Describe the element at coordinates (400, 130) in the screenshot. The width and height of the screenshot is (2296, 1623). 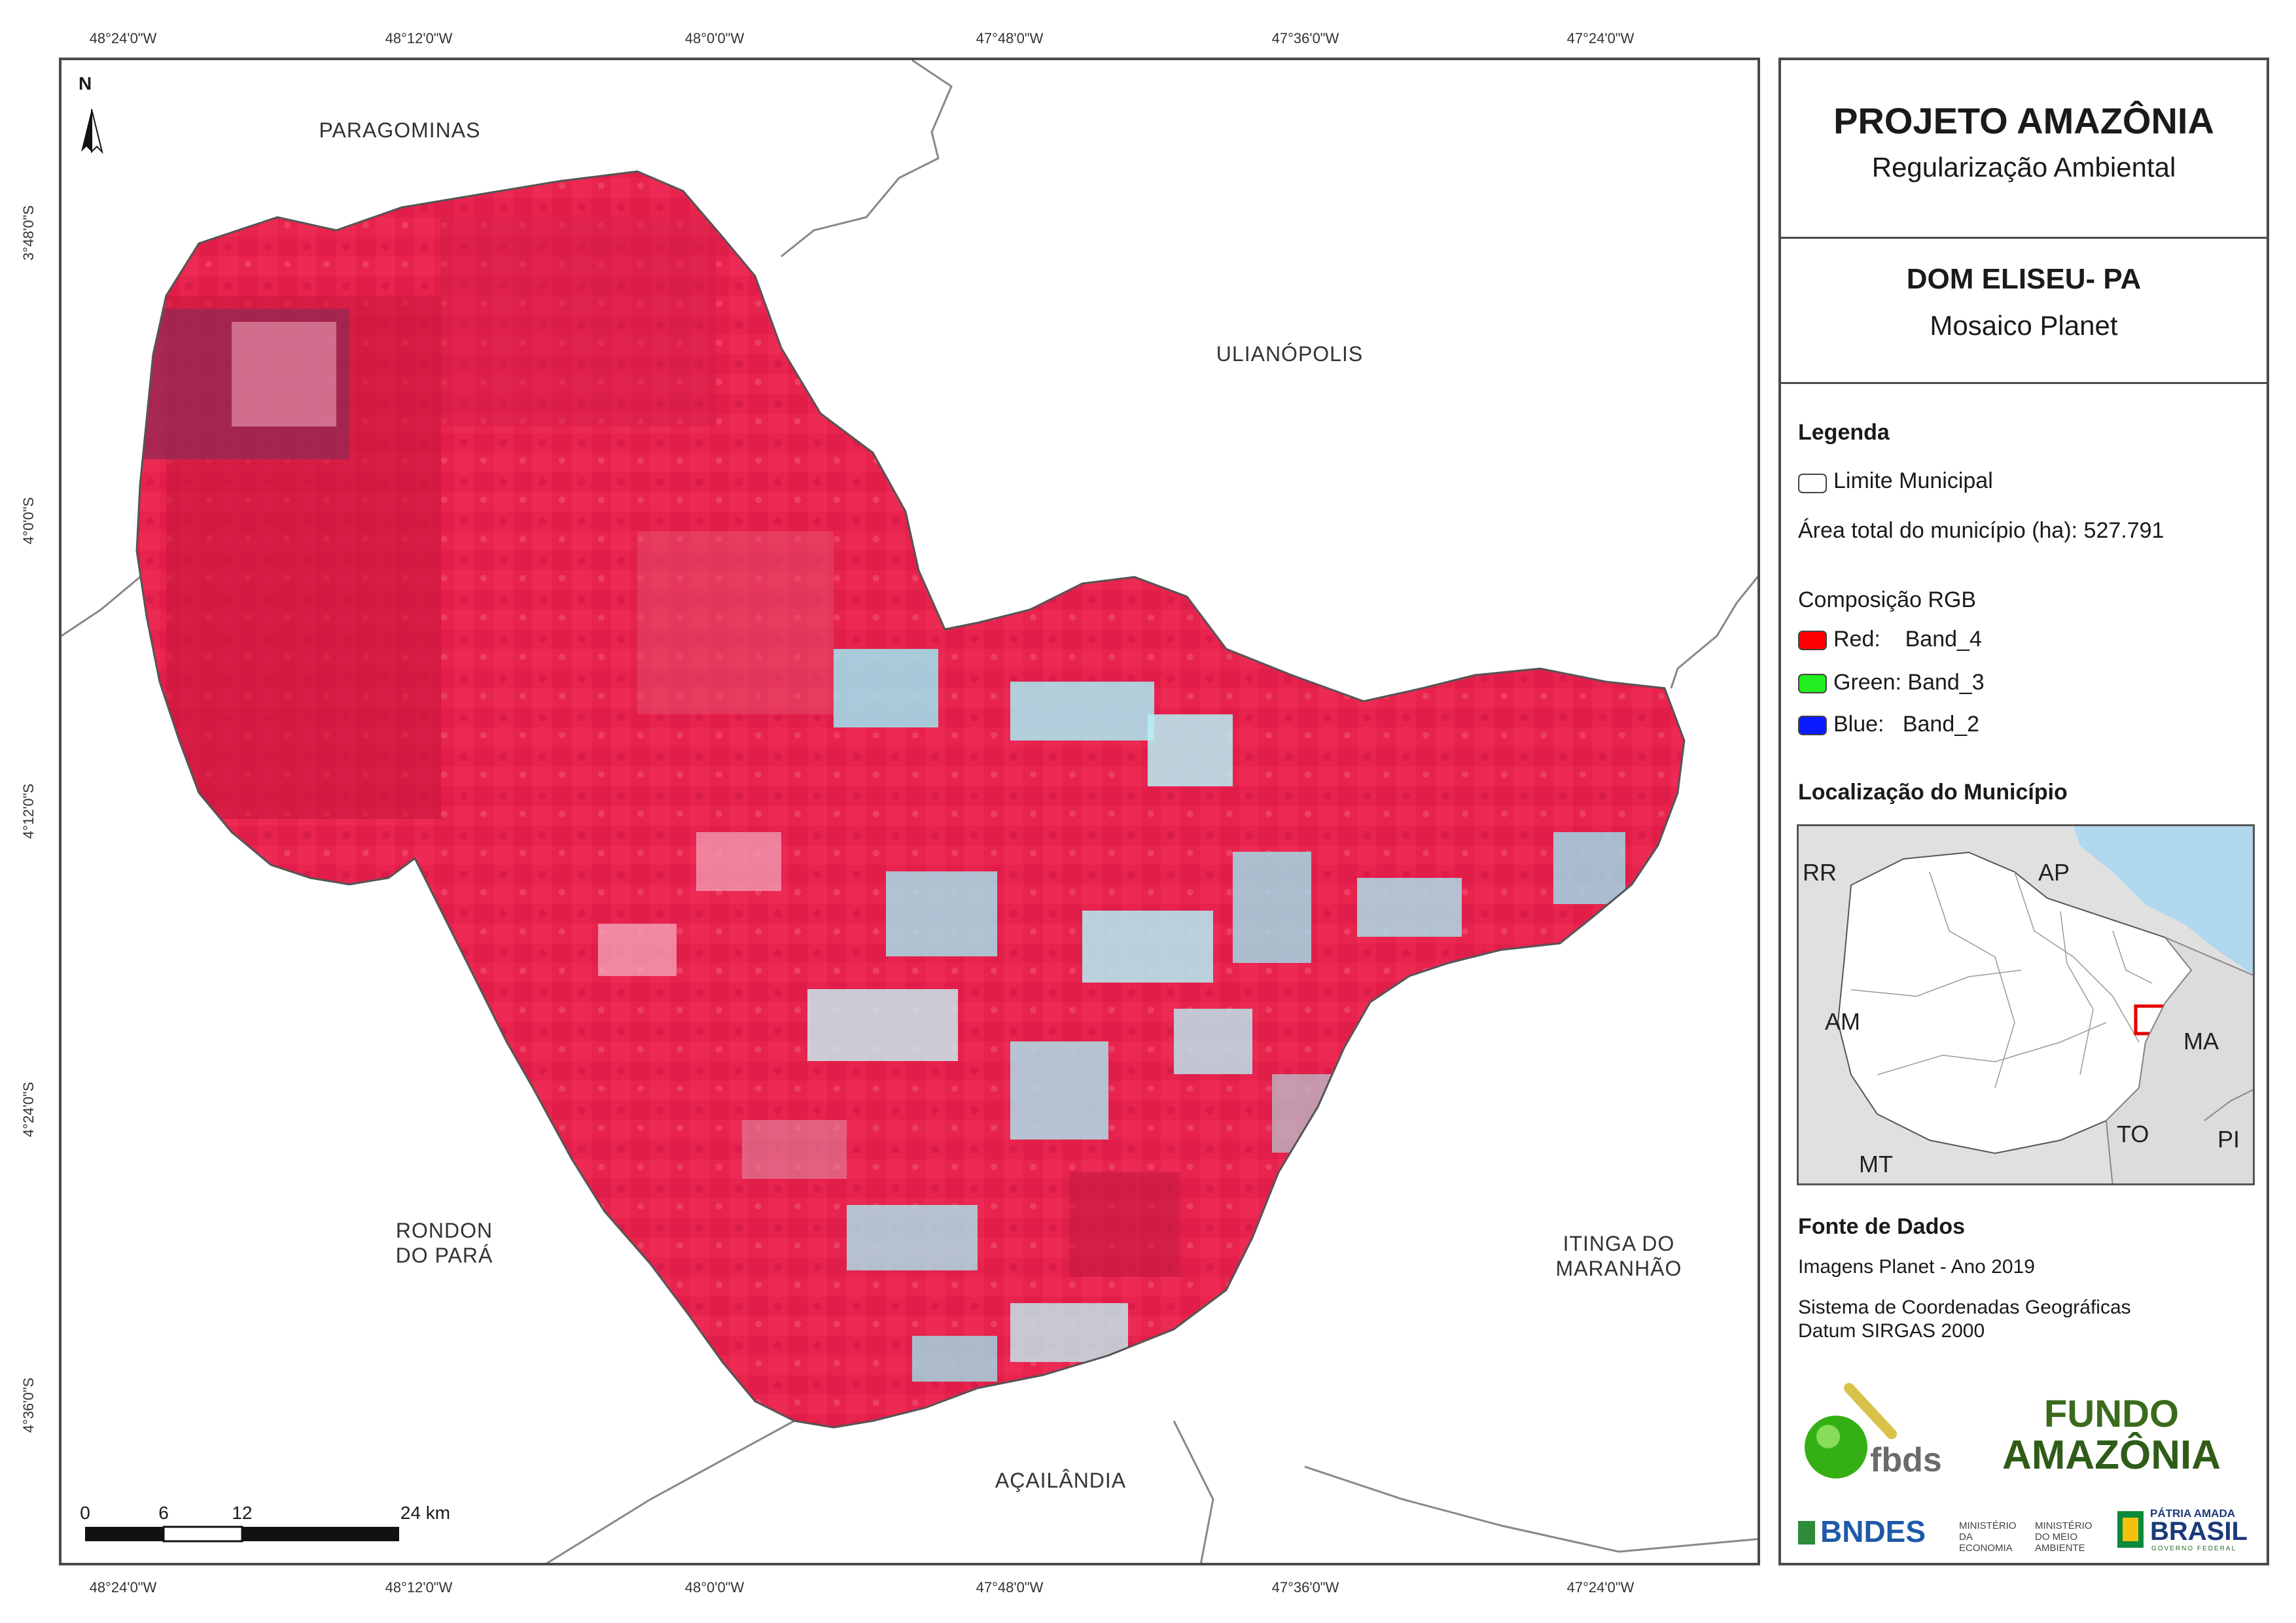
I see `neighbor-paragominas: PARAGOMINAS` at that location.